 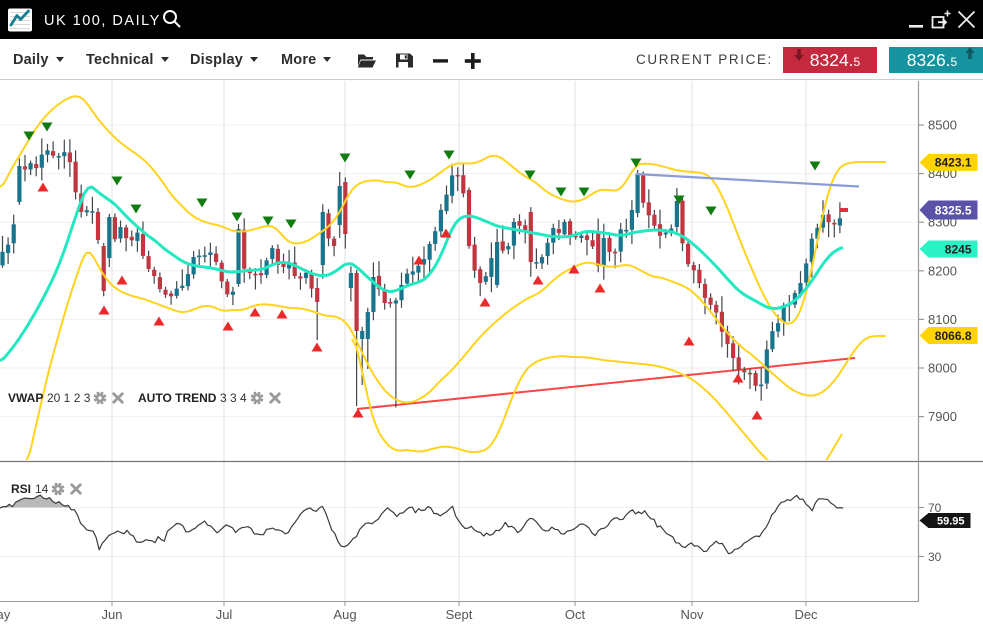 I want to click on svg-text: Nov, so click(x=692, y=614).